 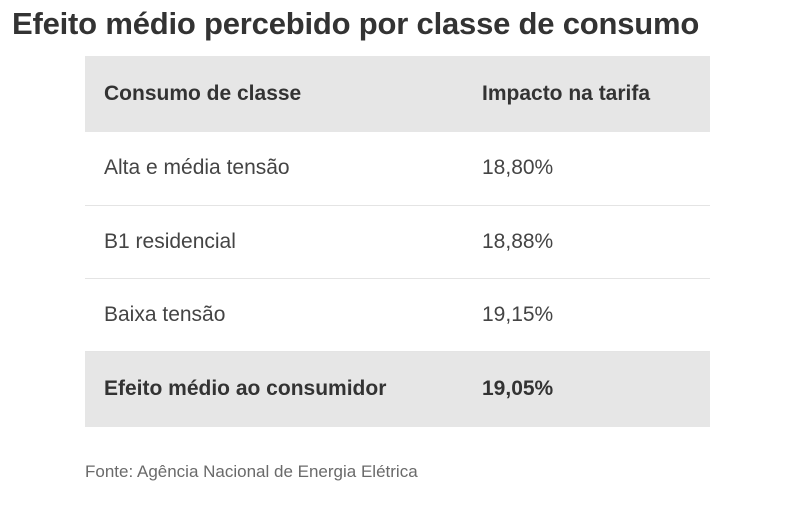 I want to click on cell-total-classe: Efeito médio ao consumidor, so click(x=245, y=389).